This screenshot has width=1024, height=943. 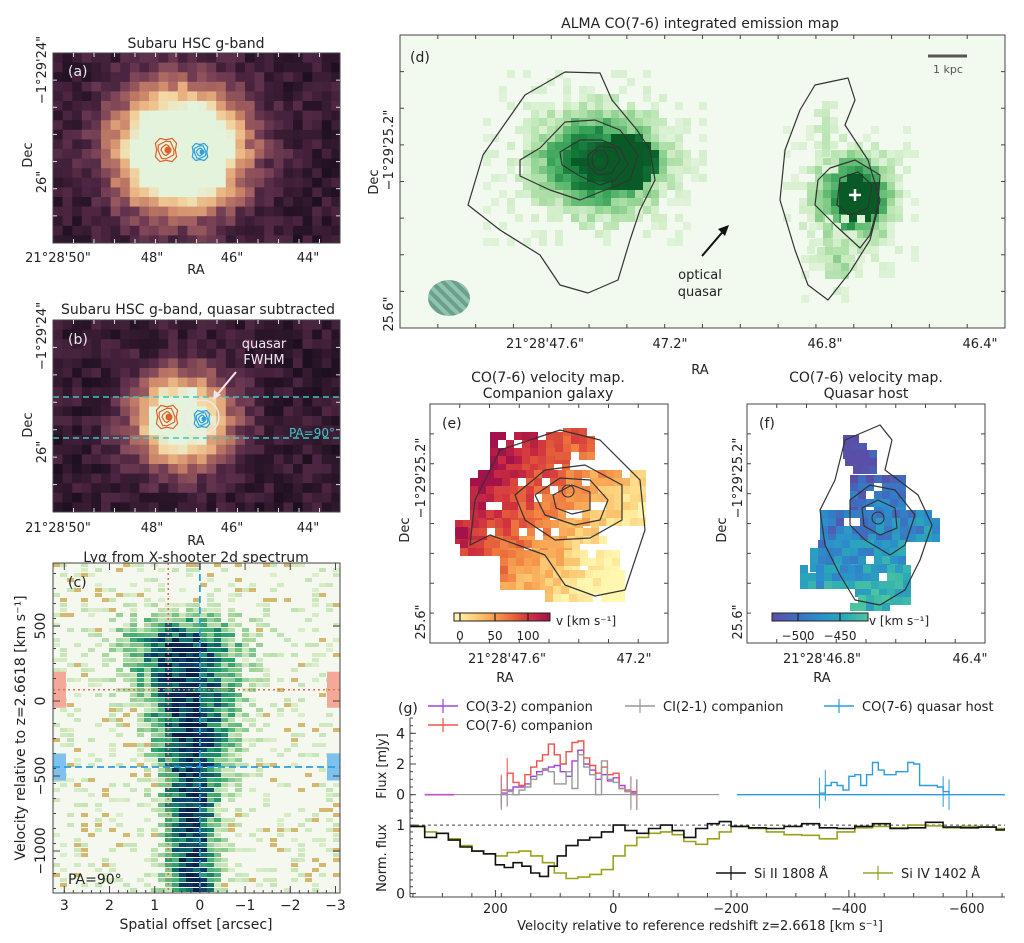 I want to click on panel-g-normflux-series, so click(x=707, y=850).